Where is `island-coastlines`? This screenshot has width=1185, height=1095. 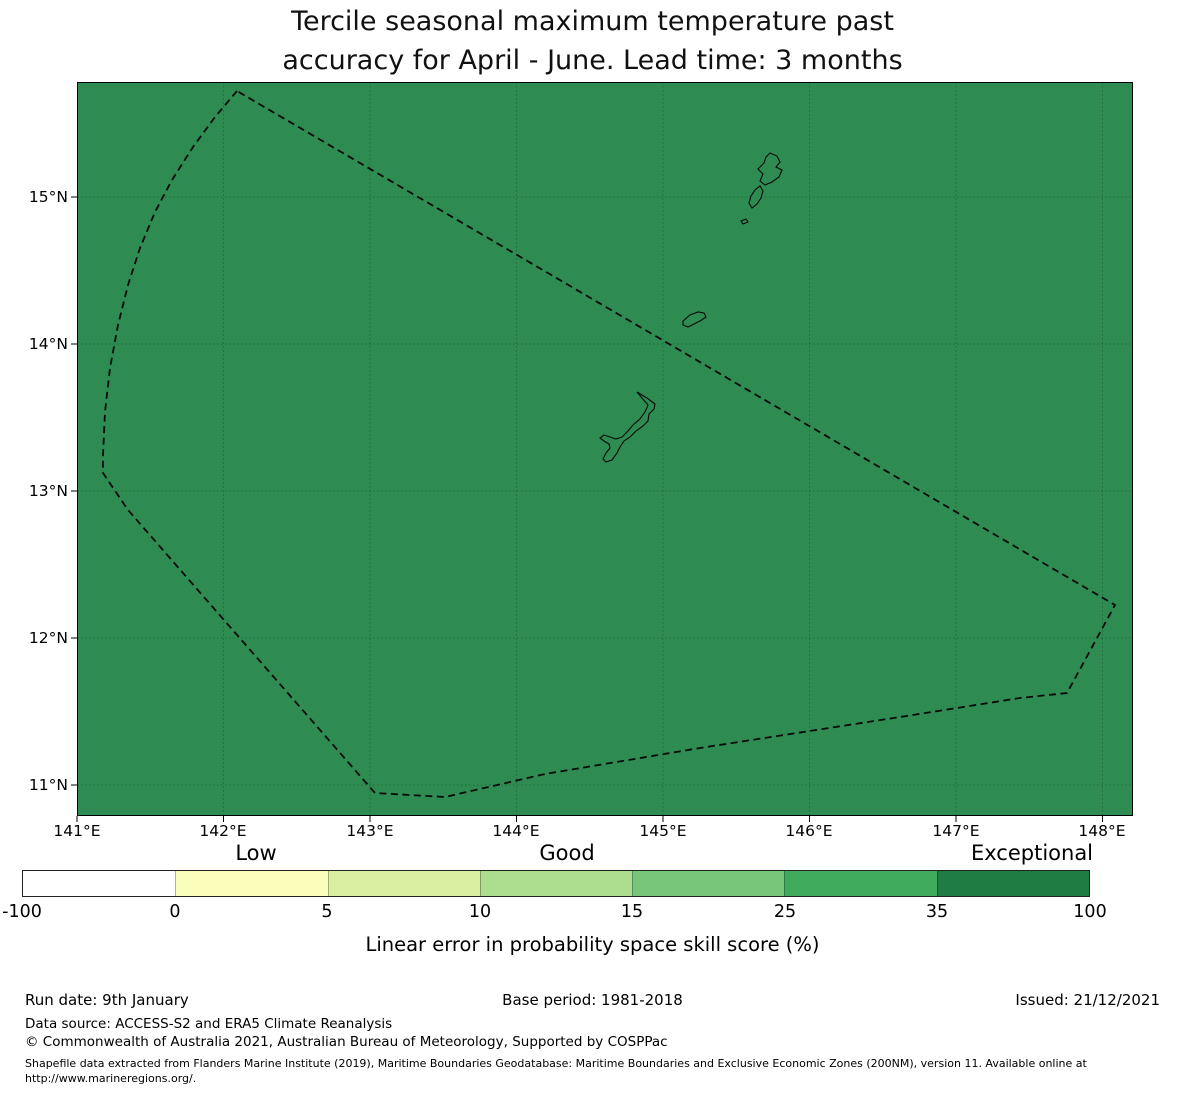 island-coastlines is located at coordinates (691, 307).